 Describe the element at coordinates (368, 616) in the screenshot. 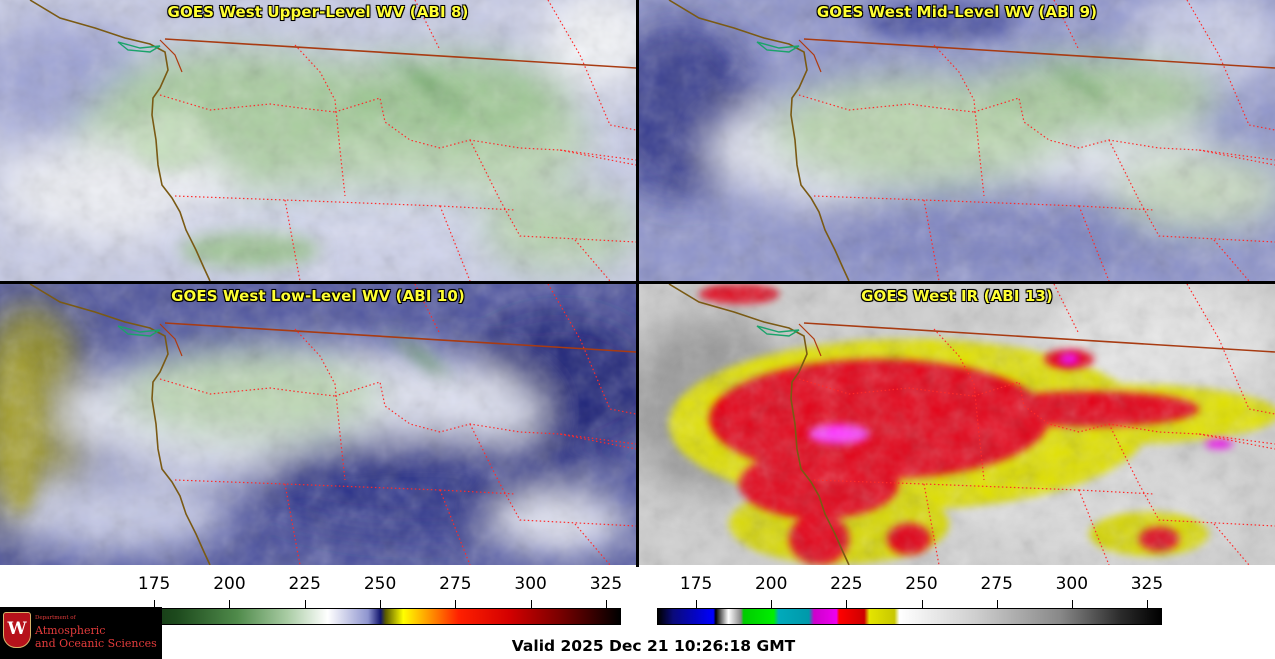

I see `wv-colorbar-gradient` at that location.